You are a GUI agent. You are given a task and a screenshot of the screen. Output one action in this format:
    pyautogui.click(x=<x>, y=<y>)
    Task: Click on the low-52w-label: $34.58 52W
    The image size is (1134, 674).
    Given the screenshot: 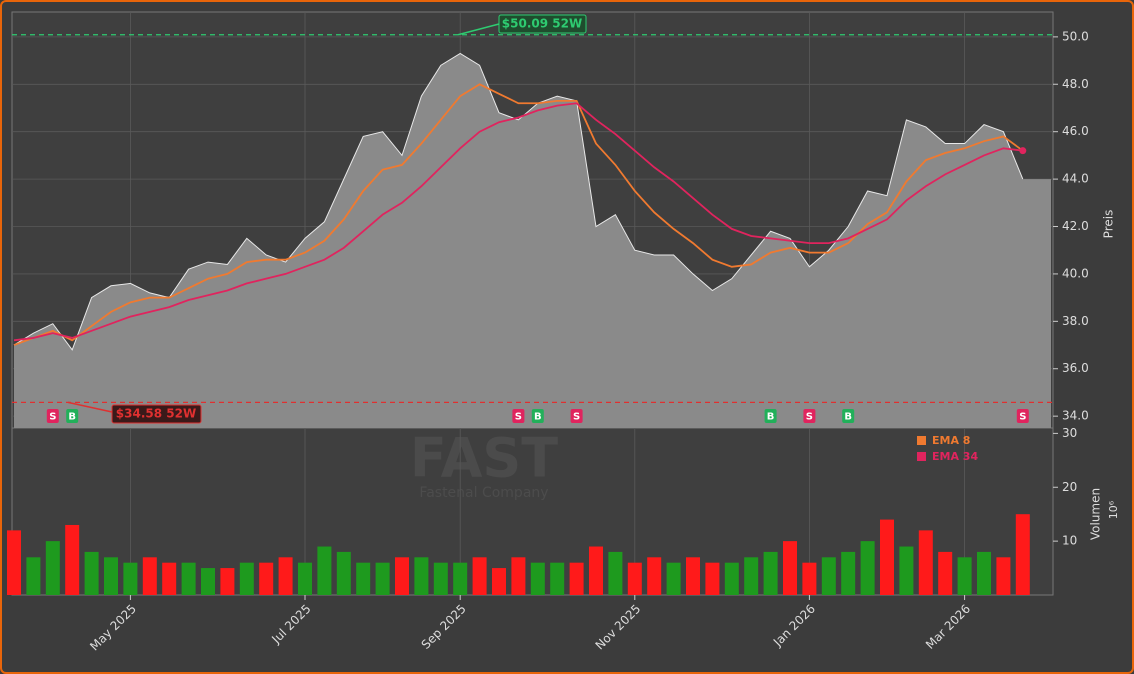 What is the action you would take?
    pyautogui.click(x=156, y=414)
    